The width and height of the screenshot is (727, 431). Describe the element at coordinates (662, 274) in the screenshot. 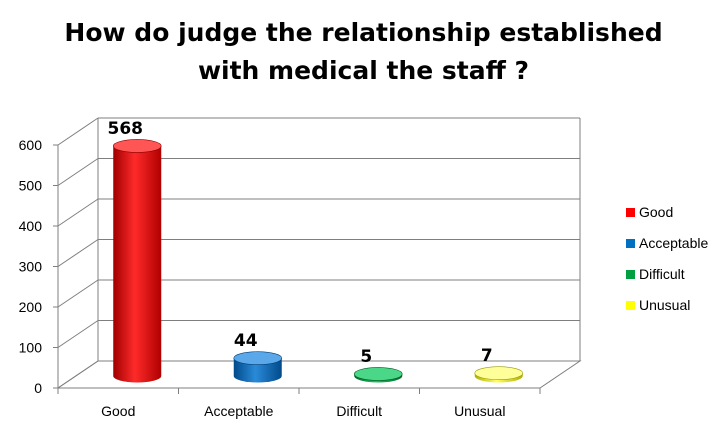

I see `legend-label-difficult: Difficult` at that location.